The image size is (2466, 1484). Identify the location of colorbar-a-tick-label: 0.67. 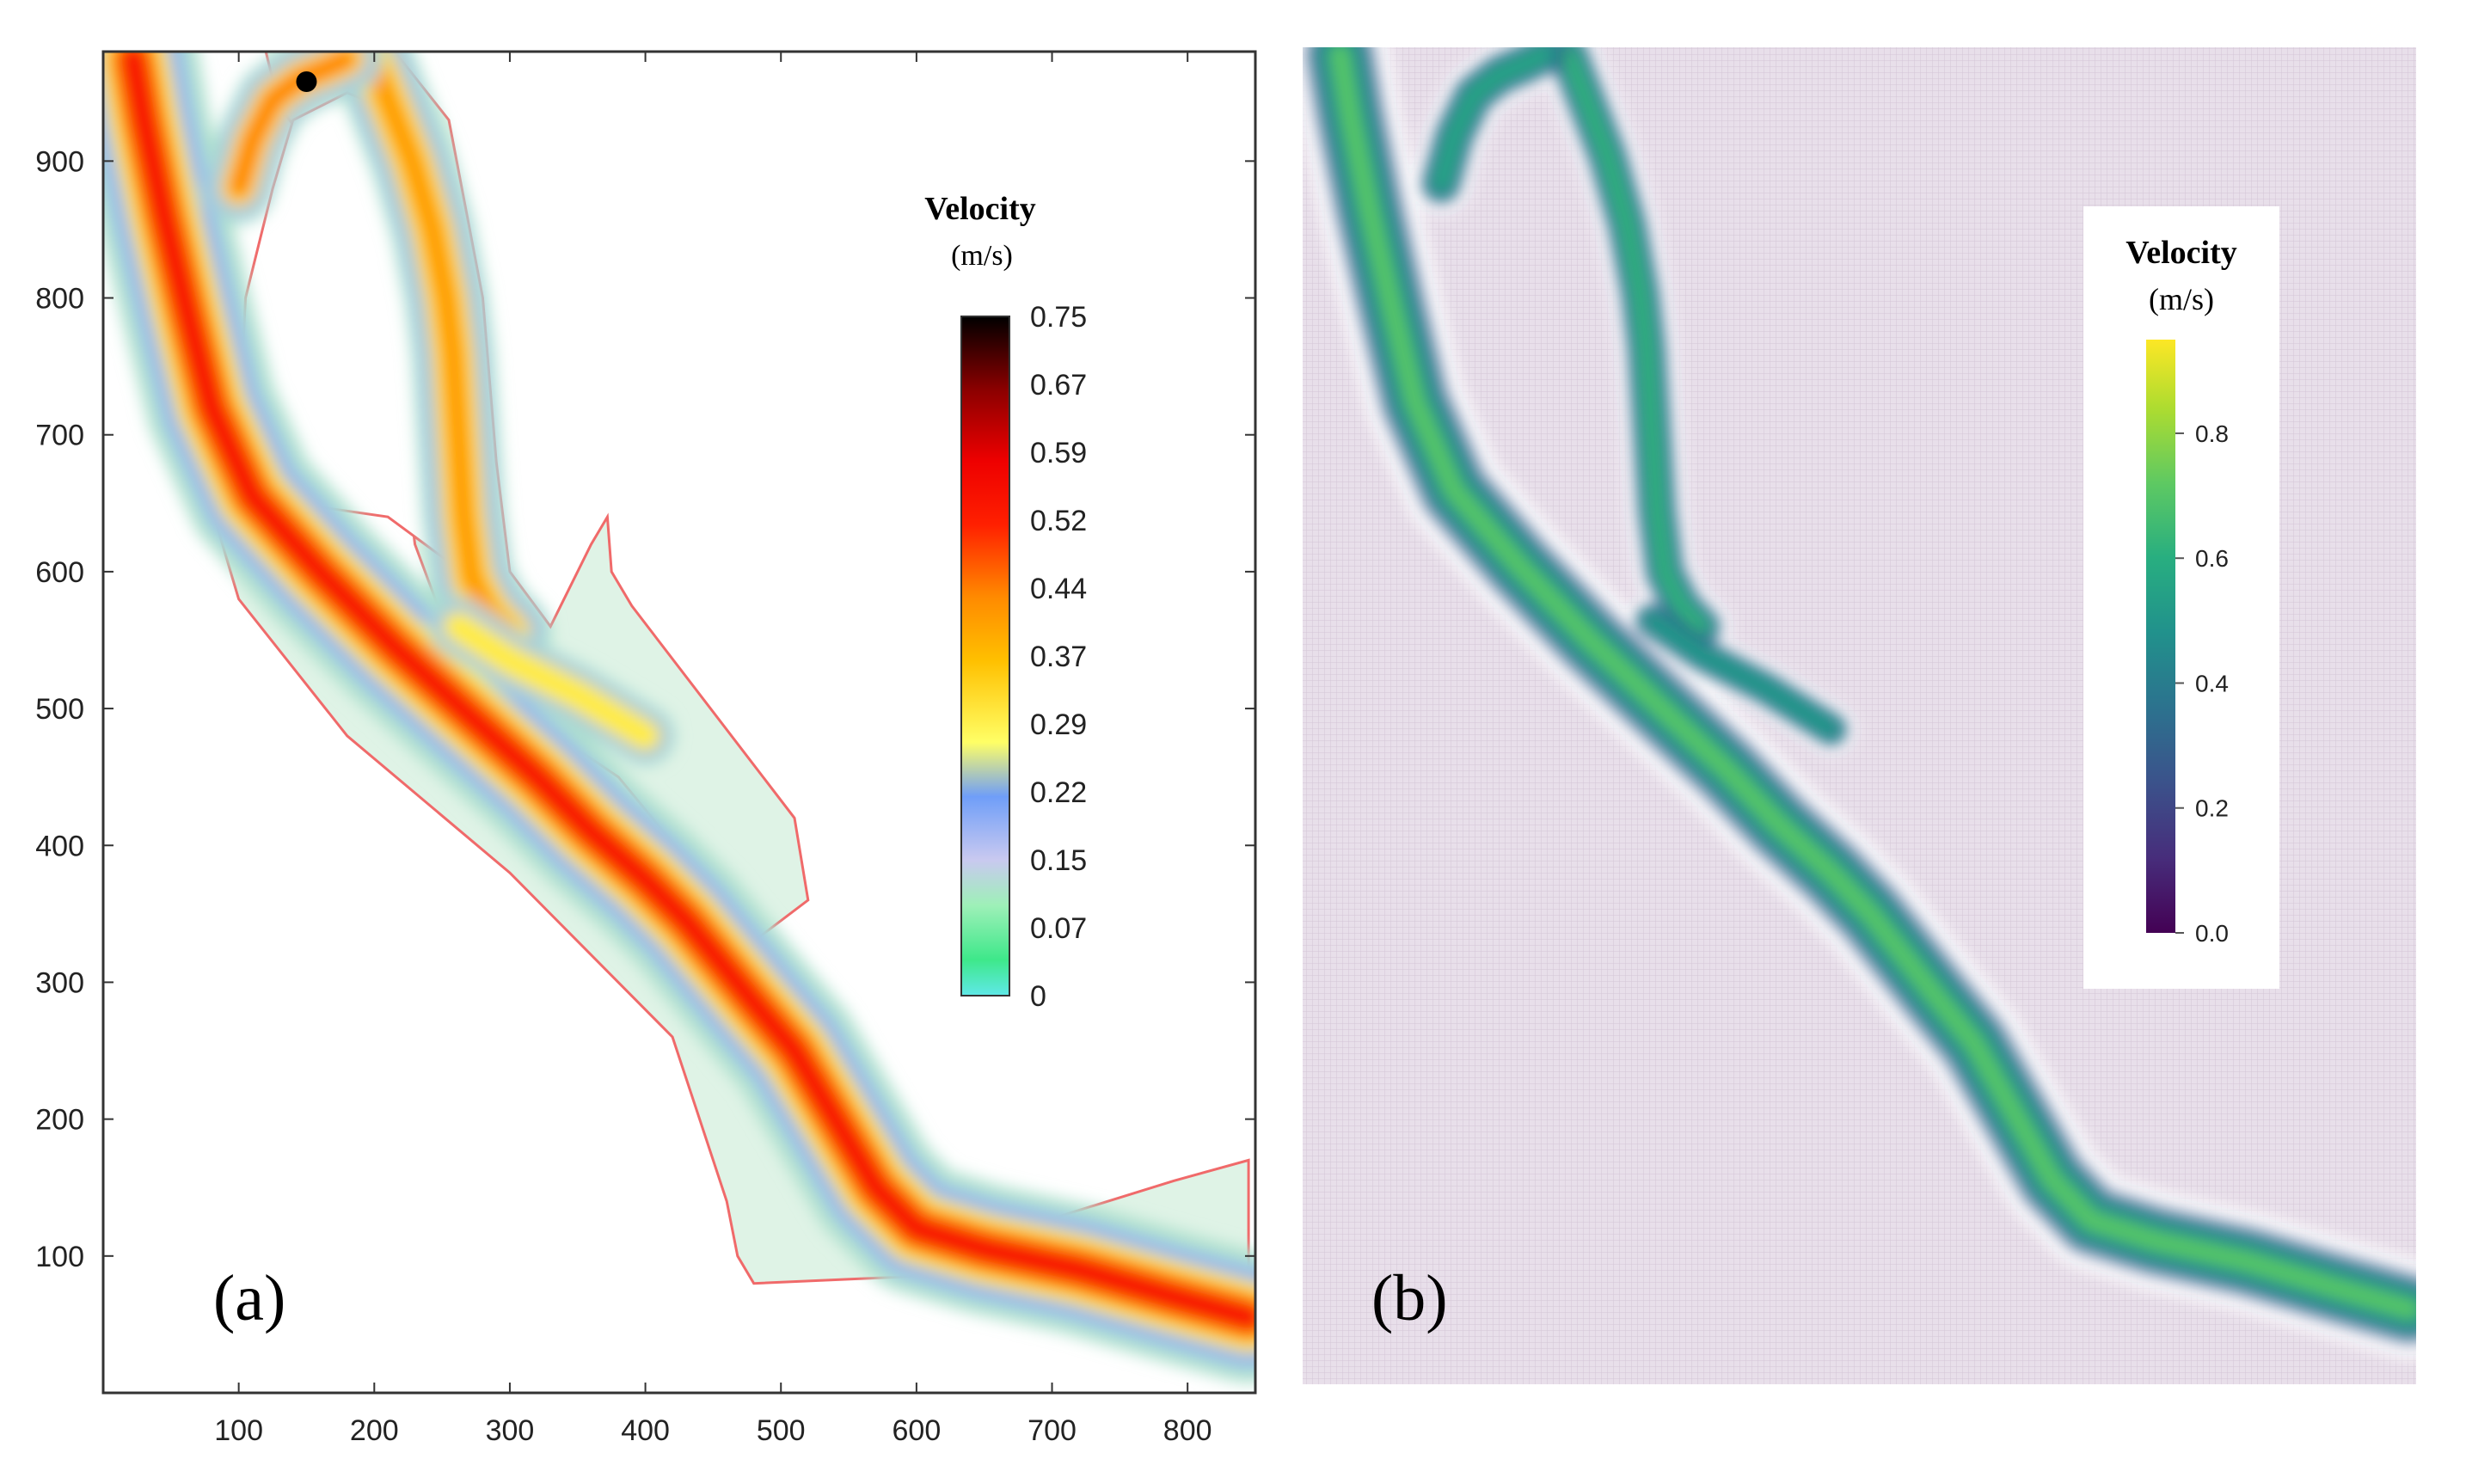
(1058, 385).